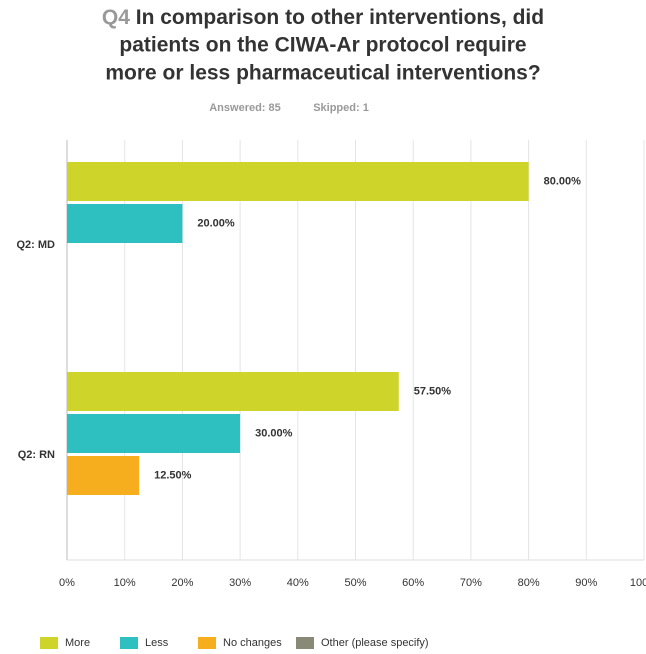  I want to click on y-tick-label: Q2: RN, so click(36, 455).